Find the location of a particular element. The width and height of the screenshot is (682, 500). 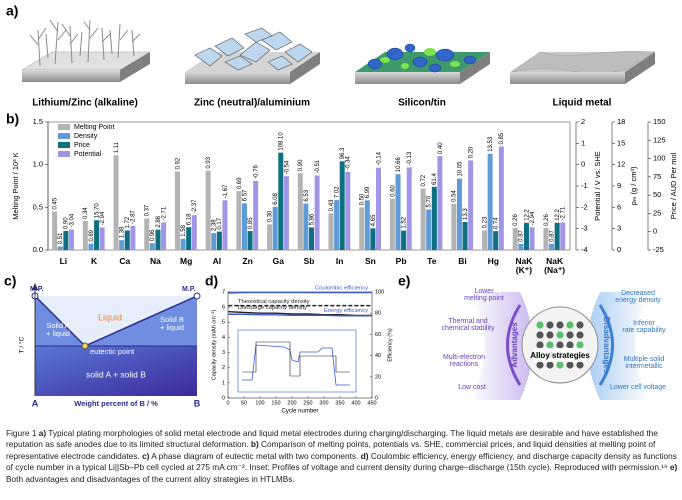

tick-label: 400 is located at coordinates (355, 403).